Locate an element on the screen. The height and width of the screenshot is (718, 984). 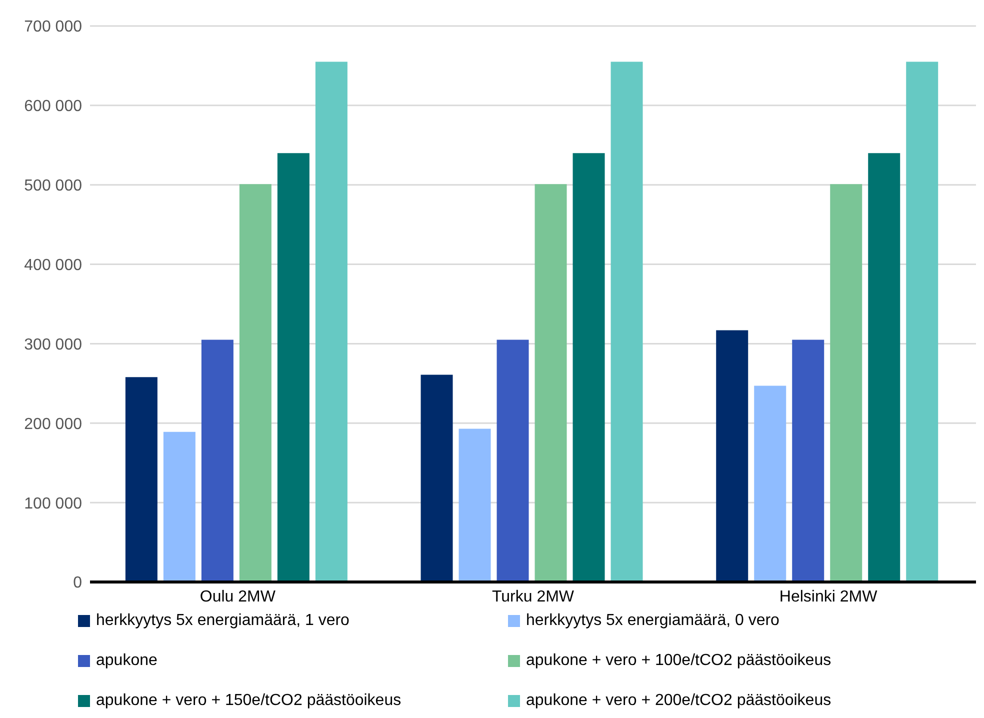
y-tick-label: 500 000 is located at coordinates (53, 186).